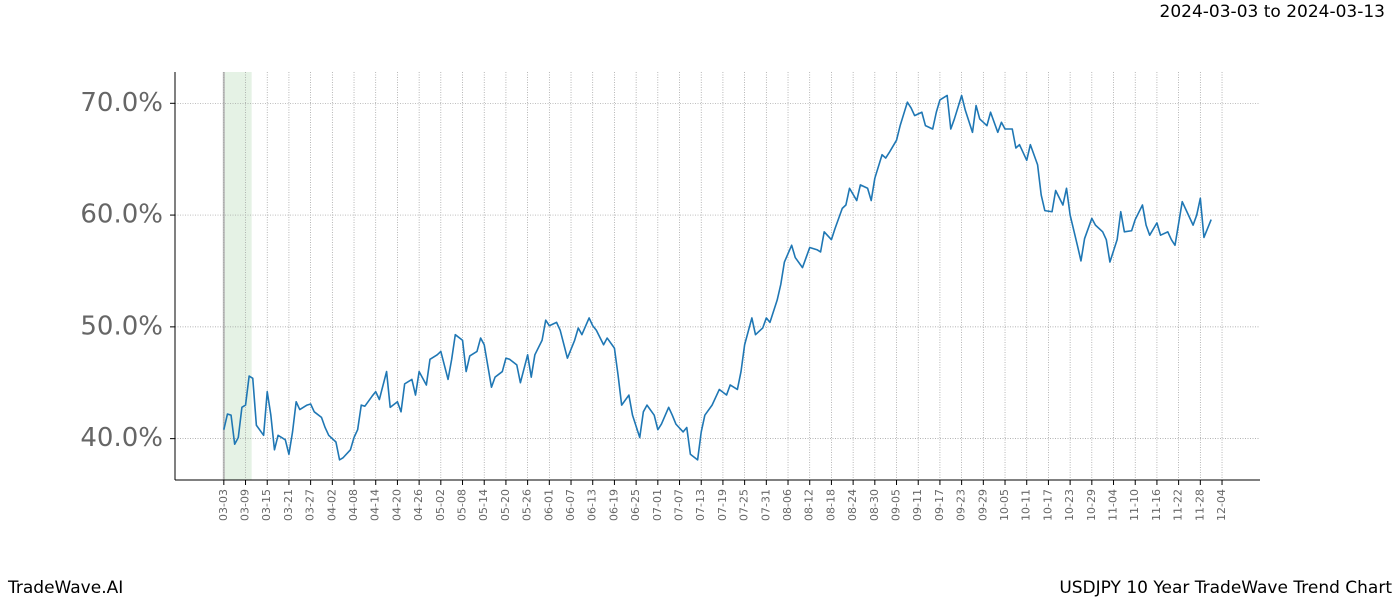 This screenshot has height=600, width=1400. I want to click on chart-title: 2024-03-03 to 2024-03-13, so click(1272, 12).